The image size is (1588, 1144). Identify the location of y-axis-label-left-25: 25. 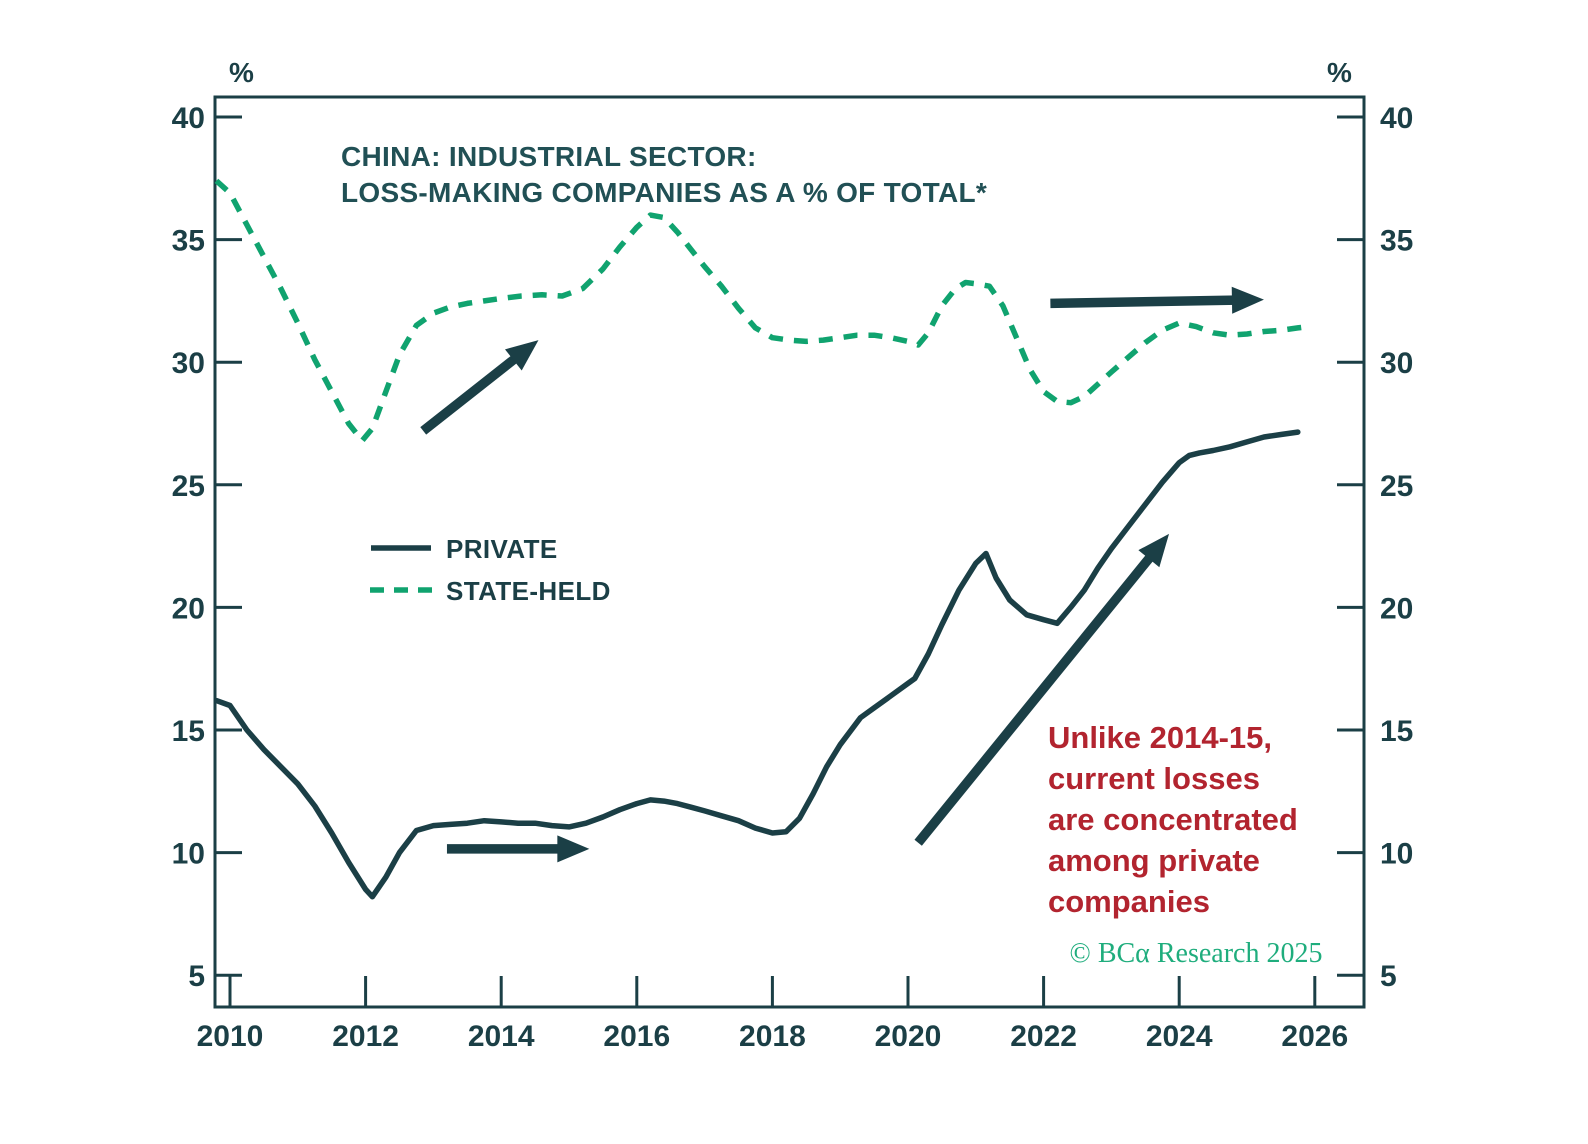
(188, 486).